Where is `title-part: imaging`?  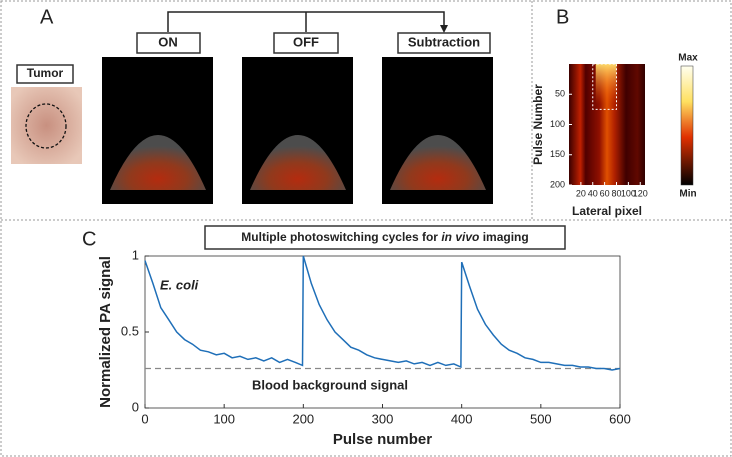
title-part: imaging is located at coordinates (506, 237).